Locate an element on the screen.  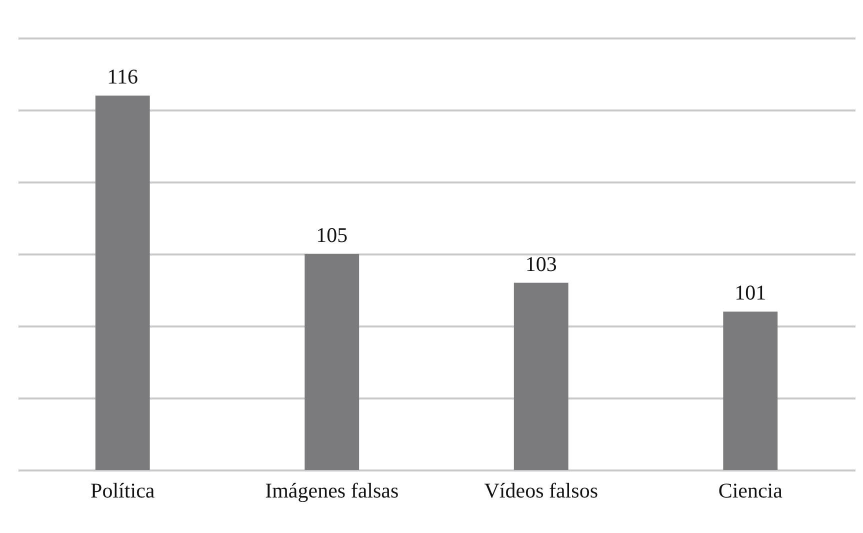
x-tick-label: Ciencia is located at coordinates (751, 490).